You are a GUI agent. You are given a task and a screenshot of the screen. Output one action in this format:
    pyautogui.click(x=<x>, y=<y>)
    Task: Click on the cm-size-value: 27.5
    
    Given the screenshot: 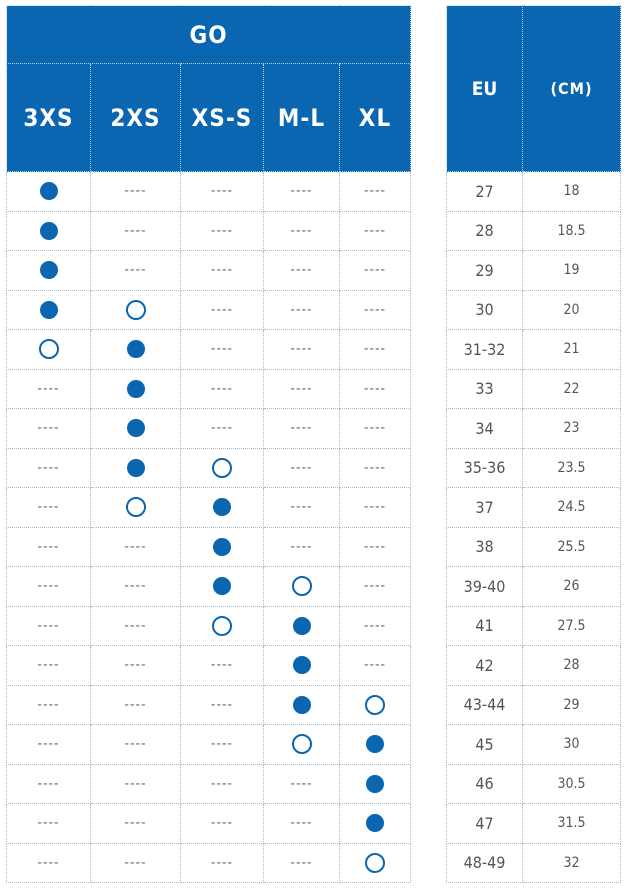 What is the action you would take?
    pyautogui.click(x=571, y=625)
    